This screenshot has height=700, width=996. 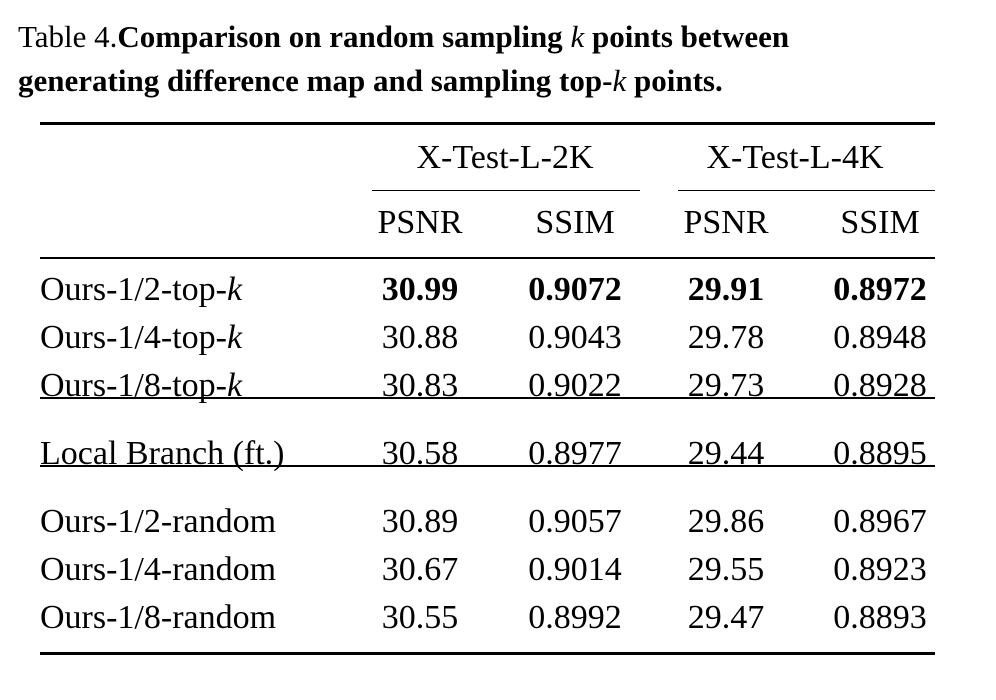 What do you see at coordinates (344, 36) in the screenshot?
I see `text-part: Comparison on random sampling` at bounding box center [344, 36].